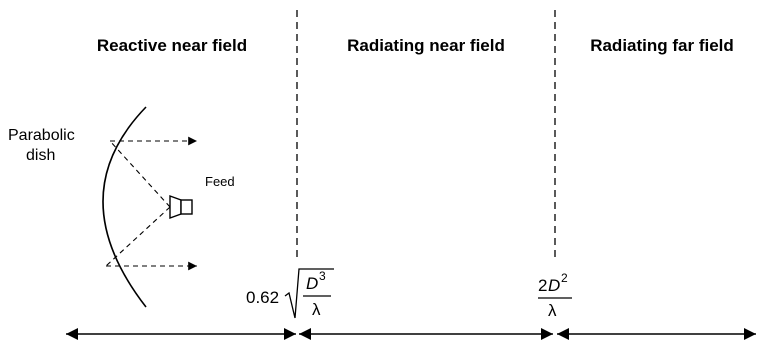 The image size is (758, 343). Describe the element at coordinates (554, 285) in the screenshot. I see `formula-2-numerator-base: D` at that location.